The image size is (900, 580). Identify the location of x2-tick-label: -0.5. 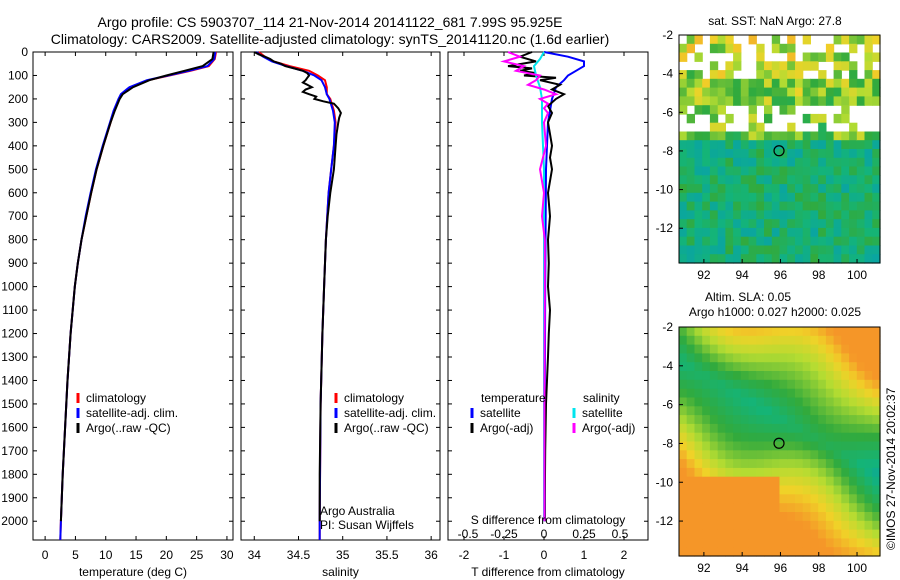
(468, 534).